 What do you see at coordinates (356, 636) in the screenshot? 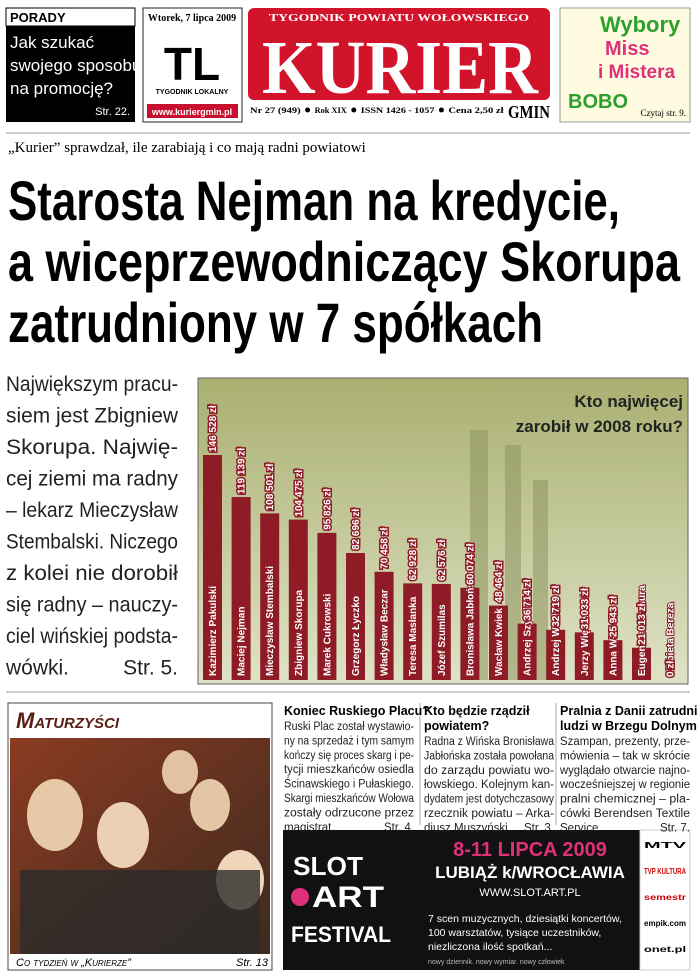
I see `bar-label: Grzegorz Łyczko` at bounding box center [356, 636].